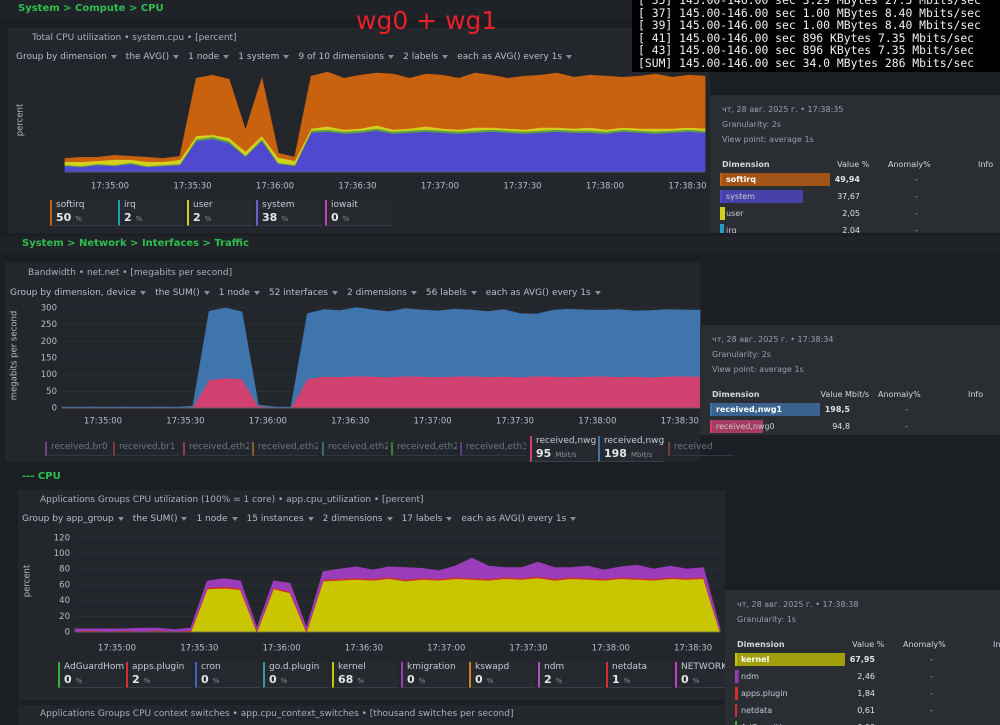 This screenshot has width=1000, height=725. Describe the element at coordinates (158, 667) in the screenshot. I see `legend-name: apps.plugin` at that location.